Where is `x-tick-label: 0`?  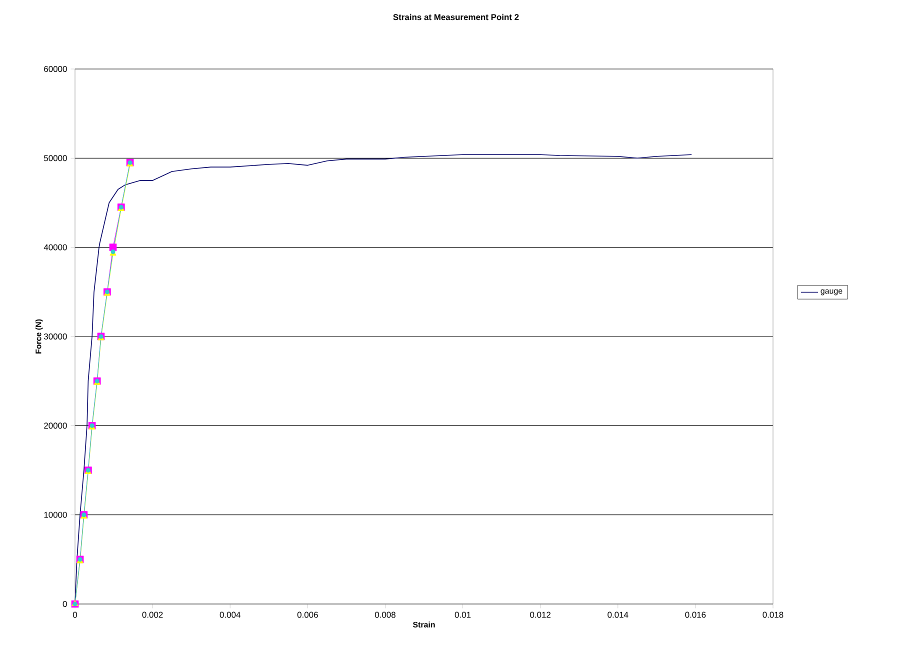 x-tick-label: 0 is located at coordinates (75, 615).